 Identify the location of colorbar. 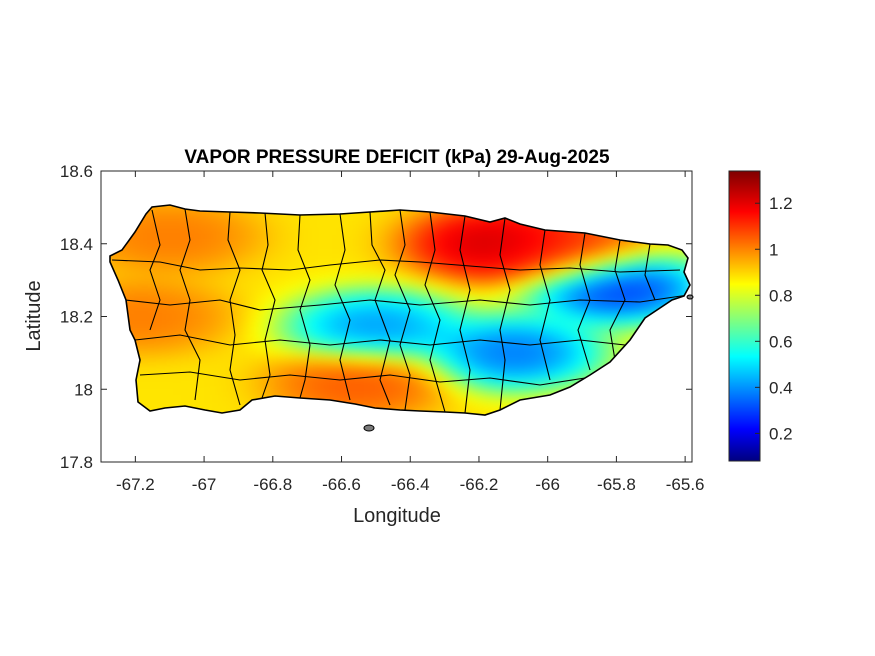
(744, 316).